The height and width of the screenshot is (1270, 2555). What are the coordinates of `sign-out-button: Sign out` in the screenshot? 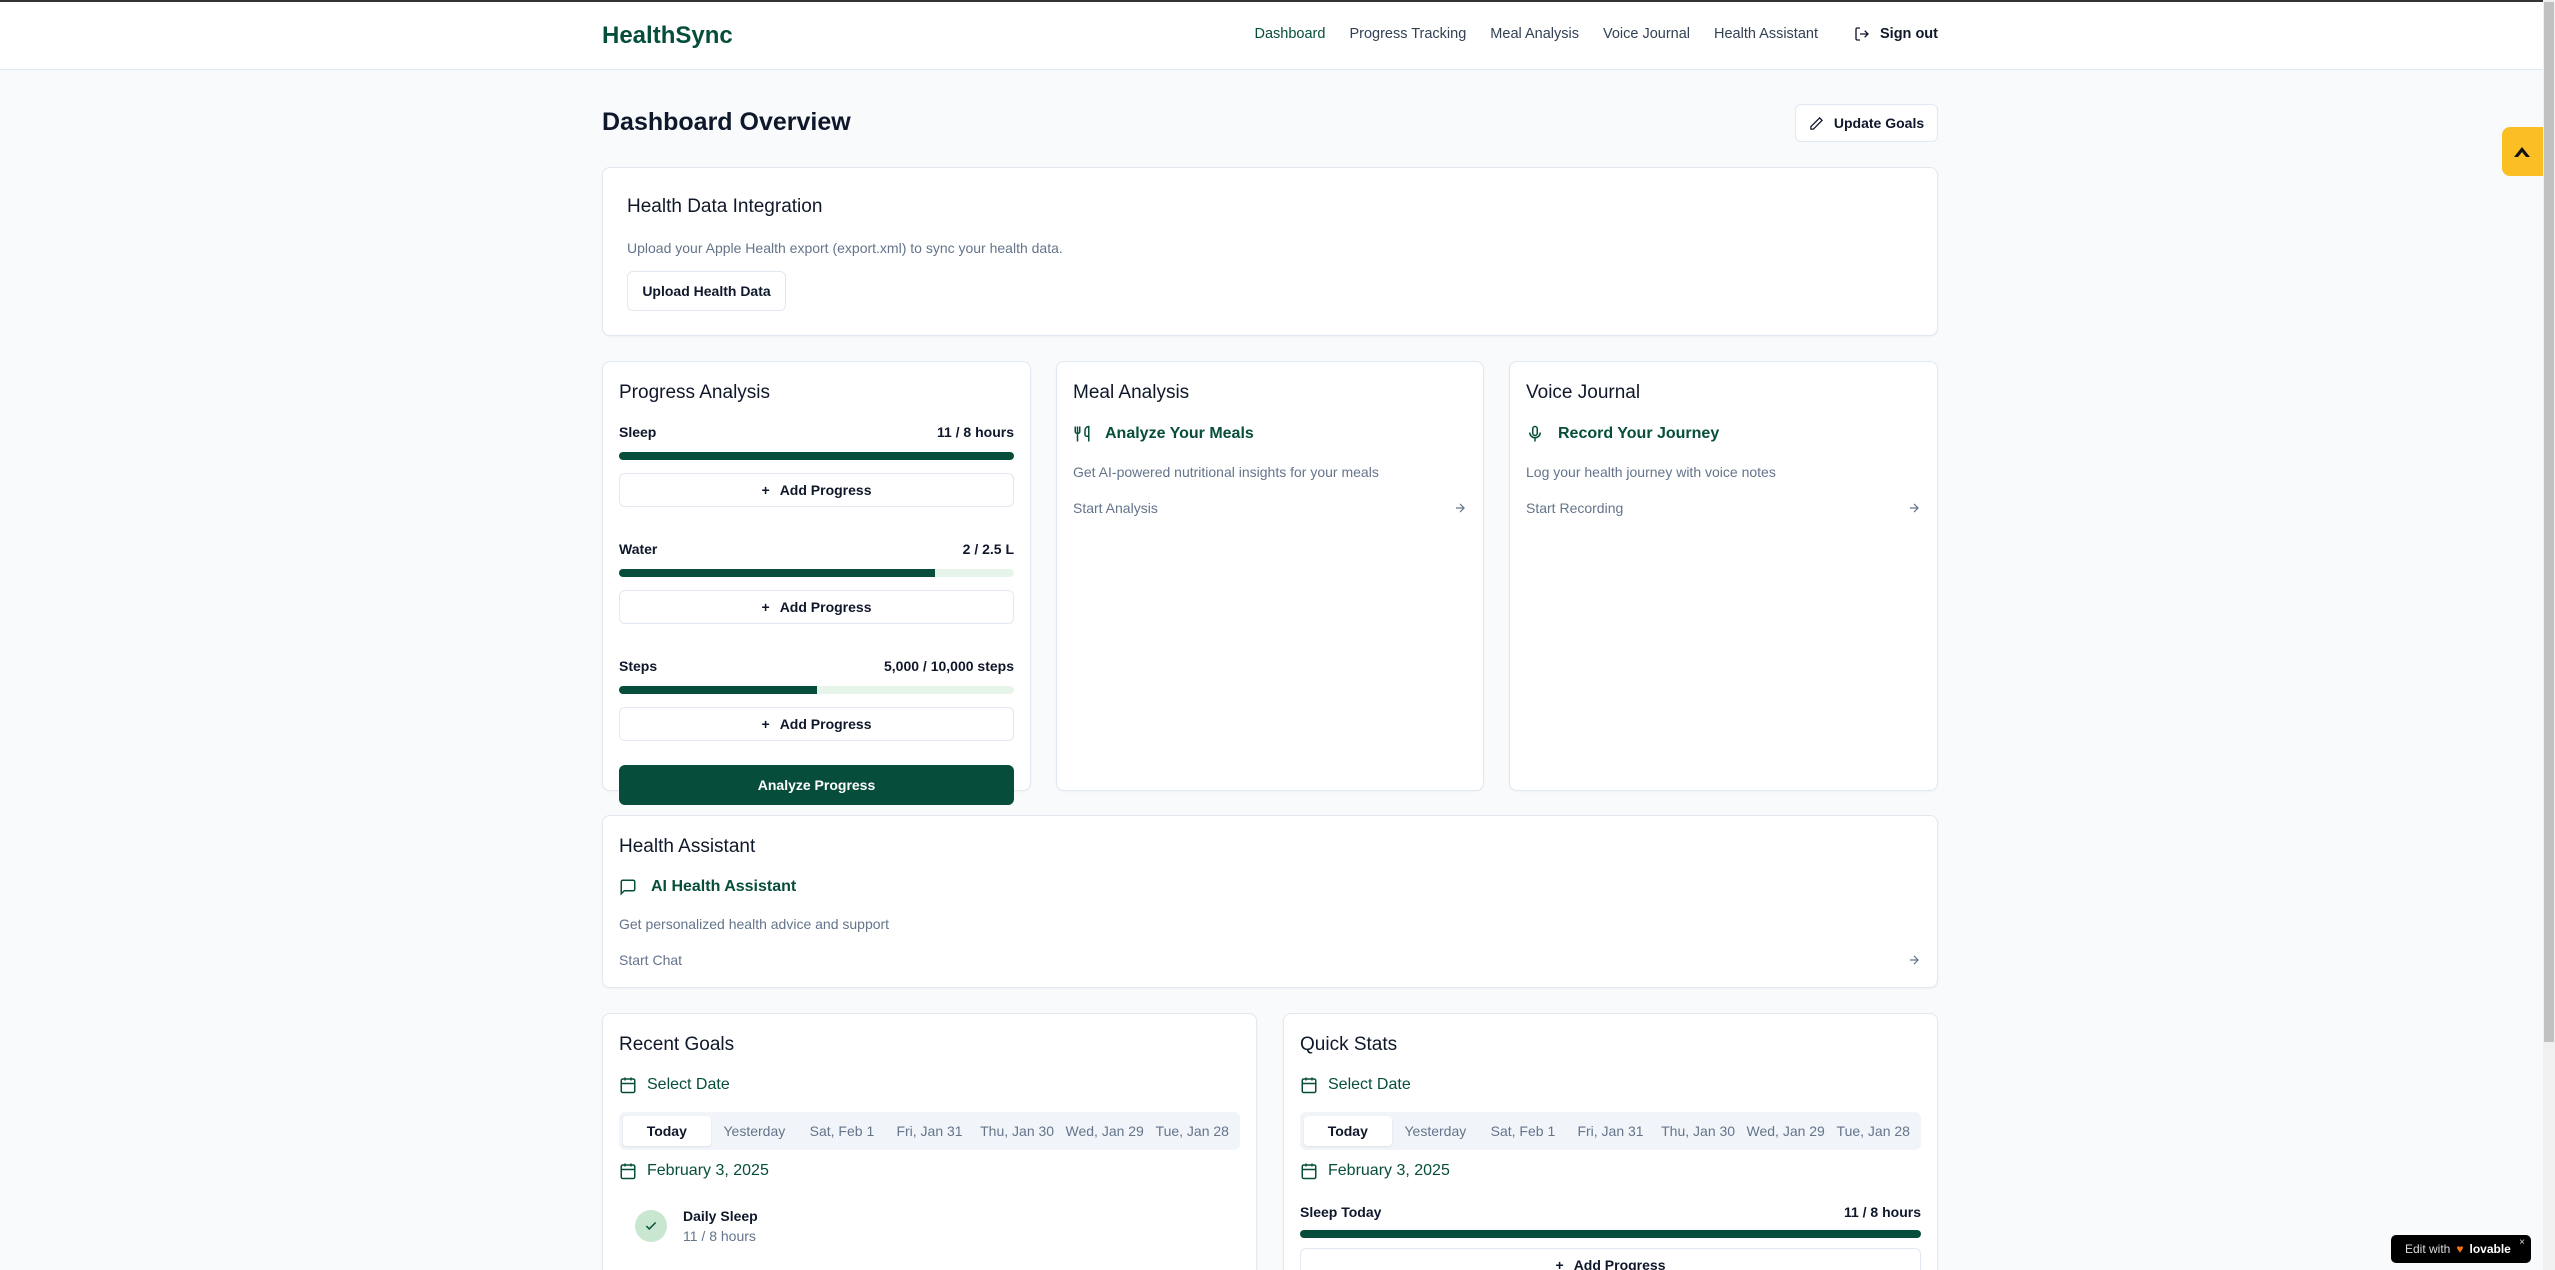 It's located at (1896, 34).